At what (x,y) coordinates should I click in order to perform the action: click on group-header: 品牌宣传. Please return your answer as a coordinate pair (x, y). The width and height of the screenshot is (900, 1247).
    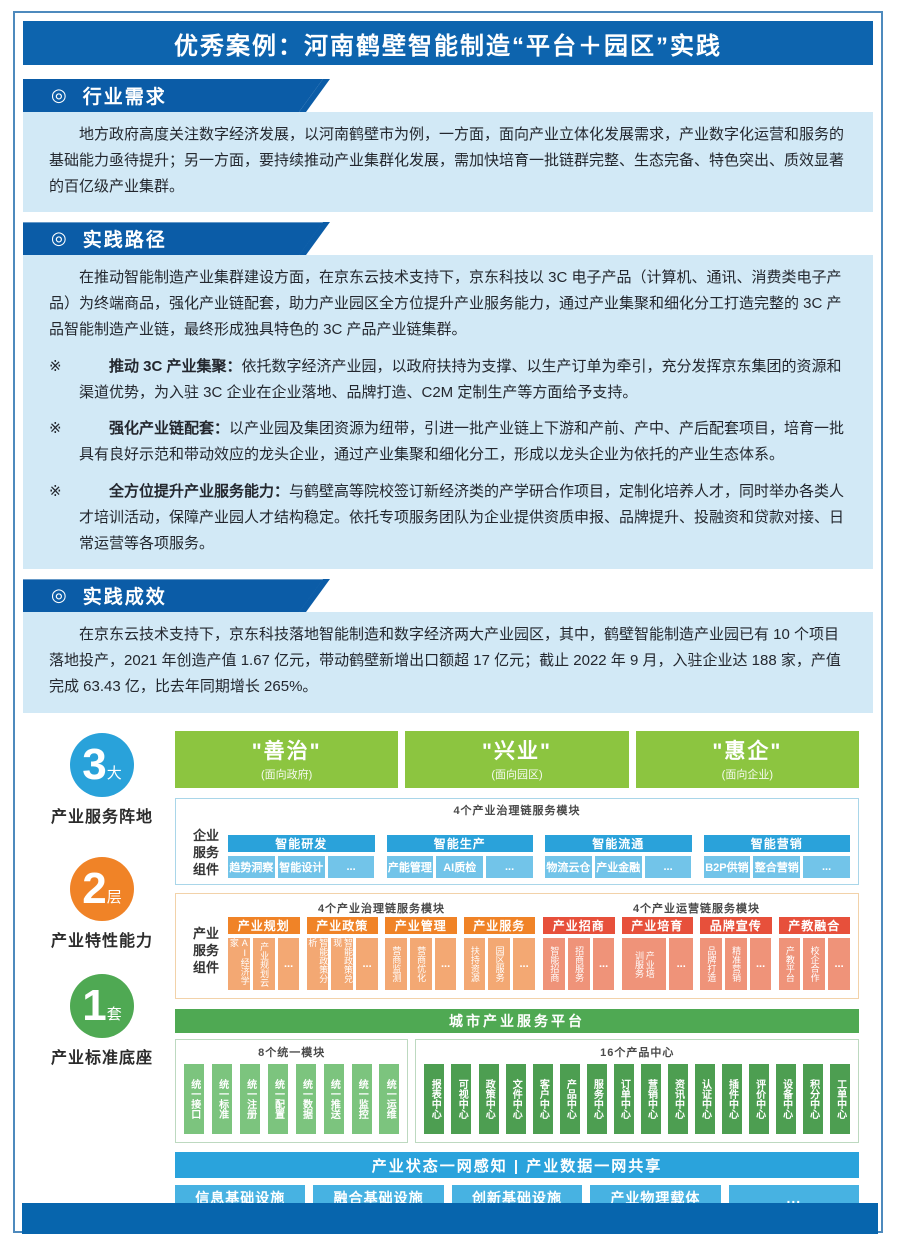
    Looking at the image, I should click on (736, 926).